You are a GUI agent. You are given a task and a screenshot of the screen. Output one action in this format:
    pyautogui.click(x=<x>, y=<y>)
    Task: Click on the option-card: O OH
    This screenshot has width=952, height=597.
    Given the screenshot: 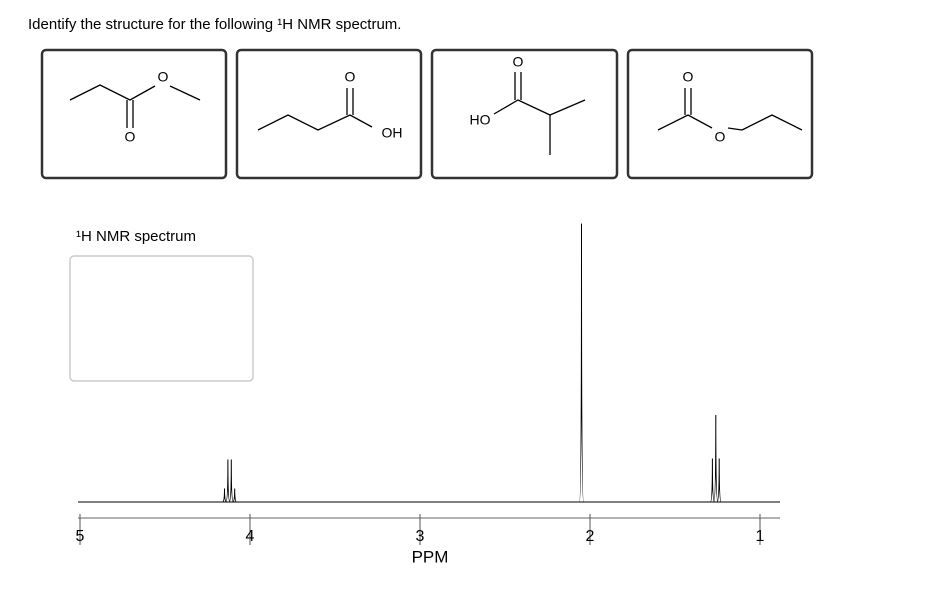 What is the action you would take?
    pyautogui.click(x=329, y=114)
    